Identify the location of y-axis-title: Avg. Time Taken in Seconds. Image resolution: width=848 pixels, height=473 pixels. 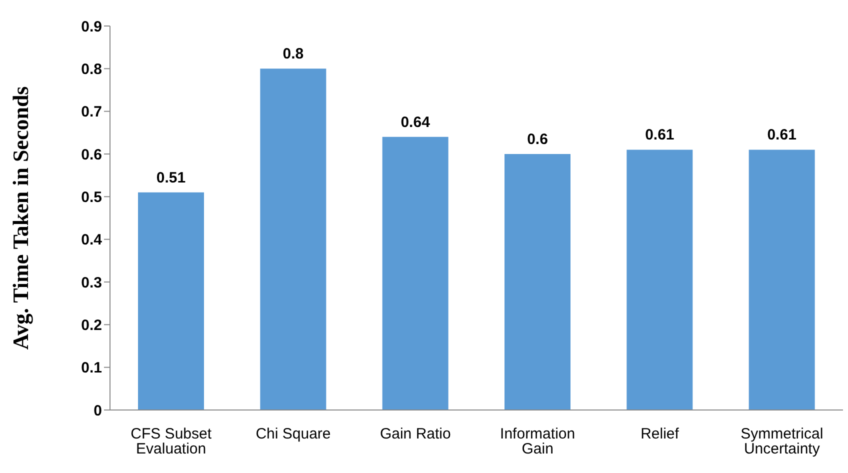
(20, 218).